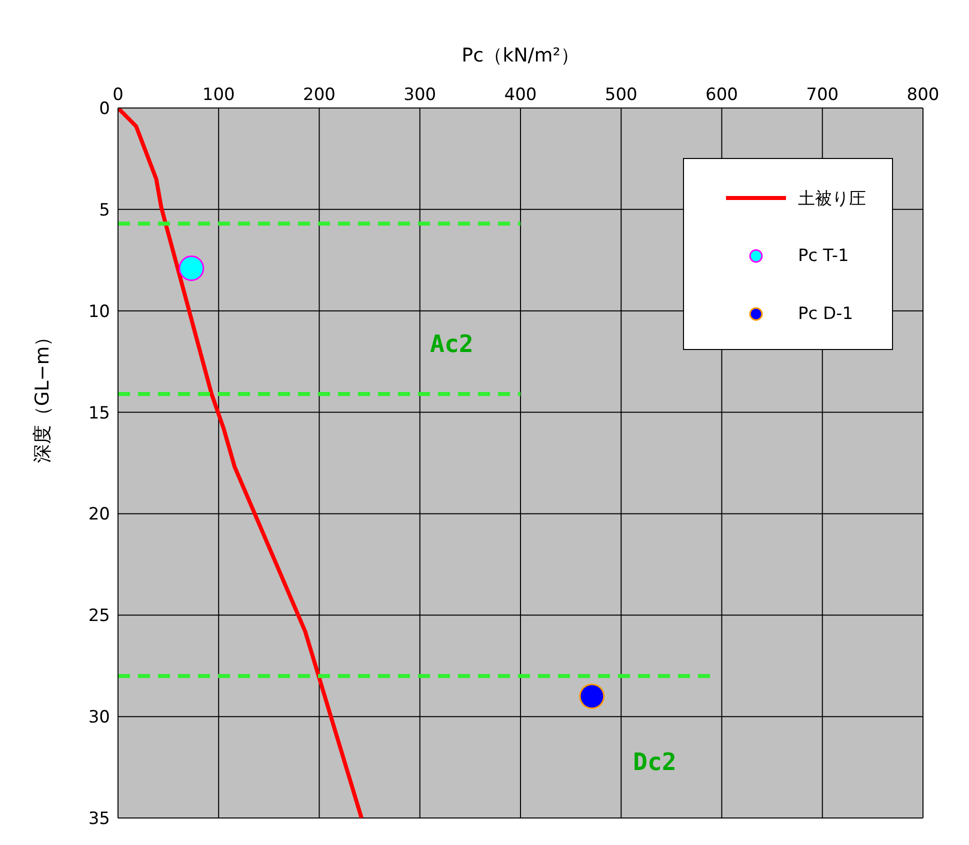 This screenshot has width=969, height=845. What do you see at coordinates (118, 95) in the screenshot?
I see `x-tick-label: 0` at bounding box center [118, 95].